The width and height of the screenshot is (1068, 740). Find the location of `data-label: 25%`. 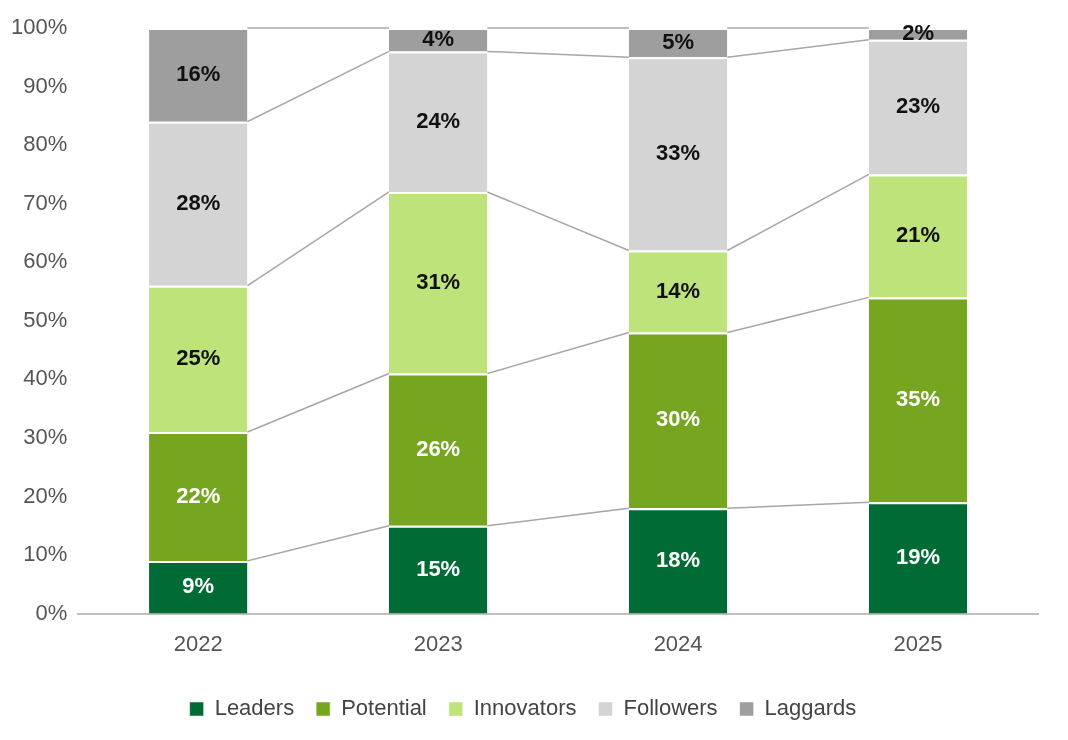

data-label: 25% is located at coordinates (198, 357).